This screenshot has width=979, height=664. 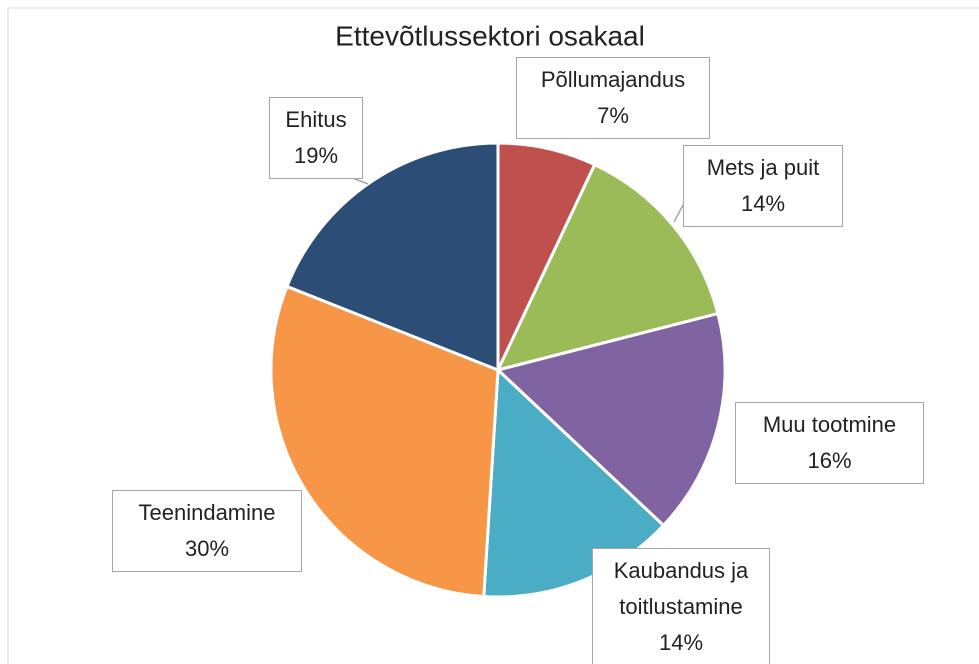 I want to click on chart-title: Ettevõtlussektori osakaal, so click(x=490, y=35).